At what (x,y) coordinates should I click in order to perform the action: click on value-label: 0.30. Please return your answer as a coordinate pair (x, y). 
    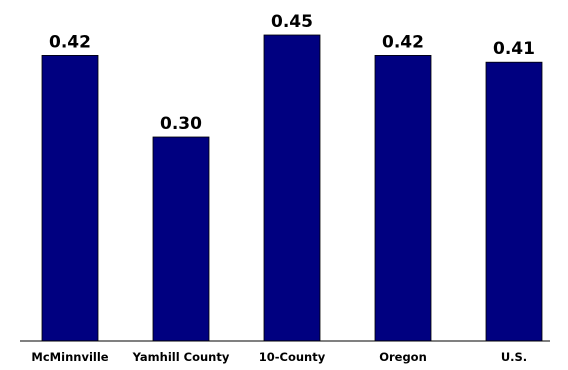
    Looking at the image, I should click on (181, 124).